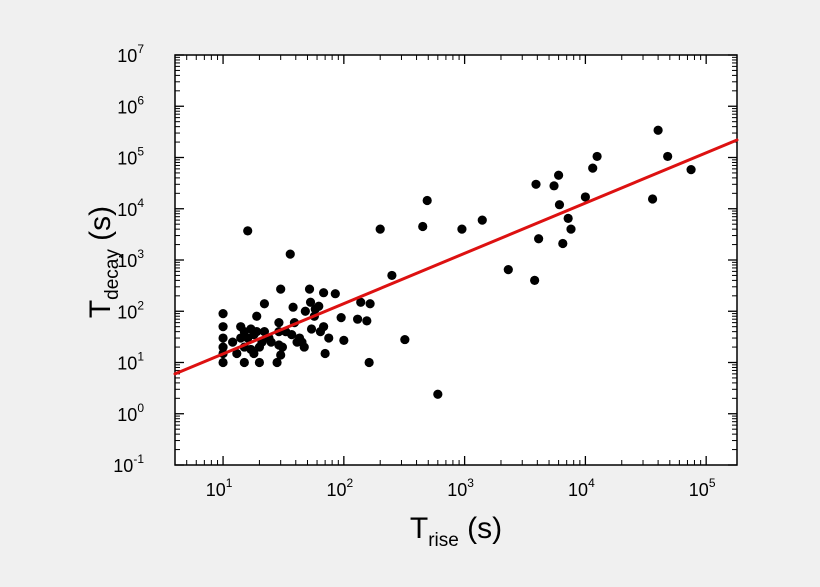 Image resolution: width=820 pixels, height=587 pixels. Describe the element at coordinates (130, 310) in the screenshot. I see `y-tick-label: 10²` at that location.